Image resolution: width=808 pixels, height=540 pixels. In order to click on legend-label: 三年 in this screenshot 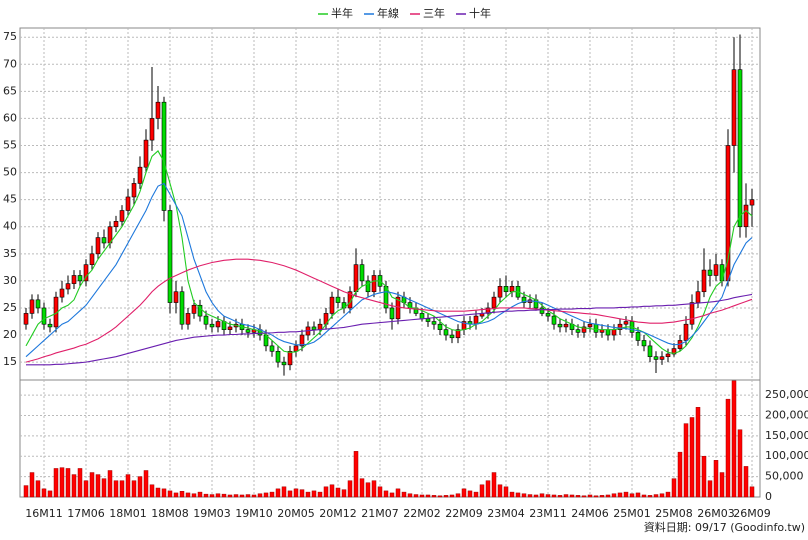, I will do `click(434, 13)`.